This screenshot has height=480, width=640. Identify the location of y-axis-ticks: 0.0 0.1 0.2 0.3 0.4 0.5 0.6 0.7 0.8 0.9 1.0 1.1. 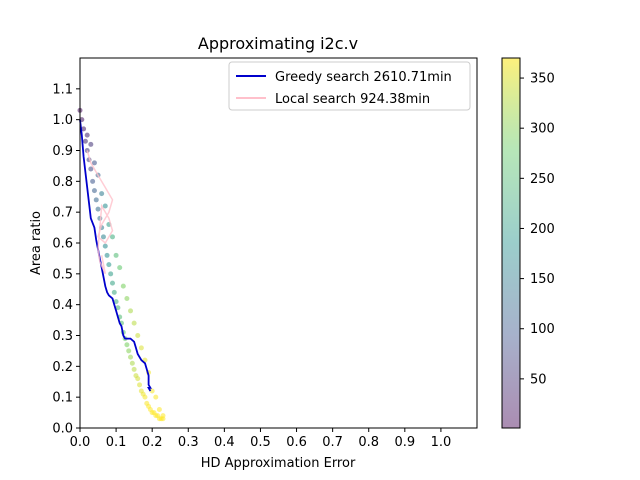
(66, 259).